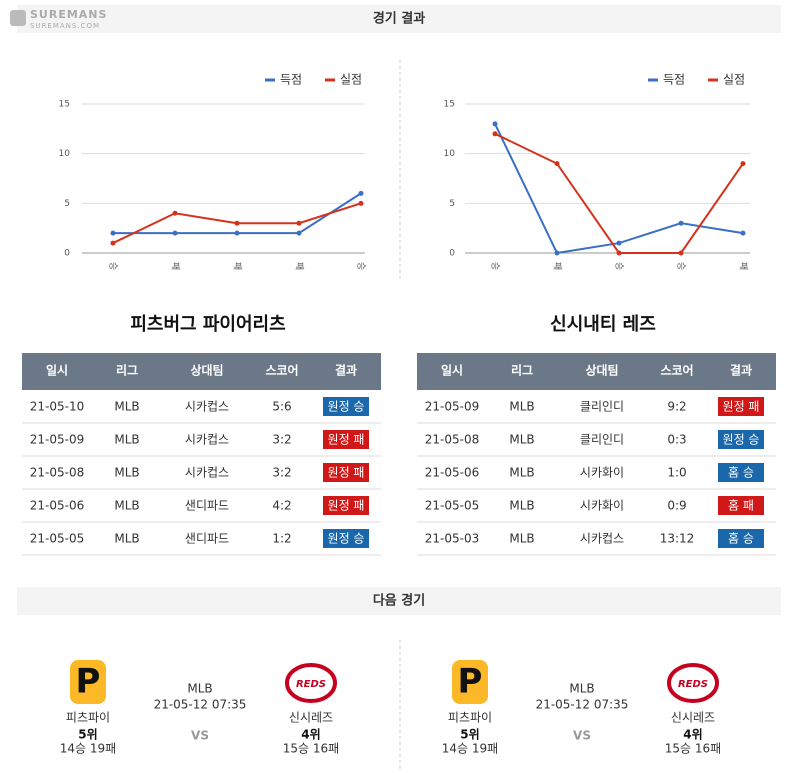 Image resolution: width=796 pixels, height=777 pixels. I want to click on cell: 0:9, so click(676, 506).